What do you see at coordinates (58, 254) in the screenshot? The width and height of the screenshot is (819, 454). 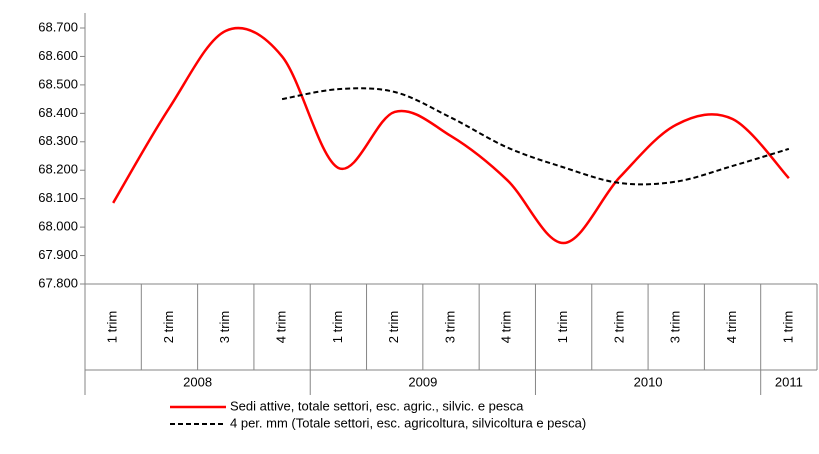 I see `y-tick-label: 67.900` at bounding box center [58, 254].